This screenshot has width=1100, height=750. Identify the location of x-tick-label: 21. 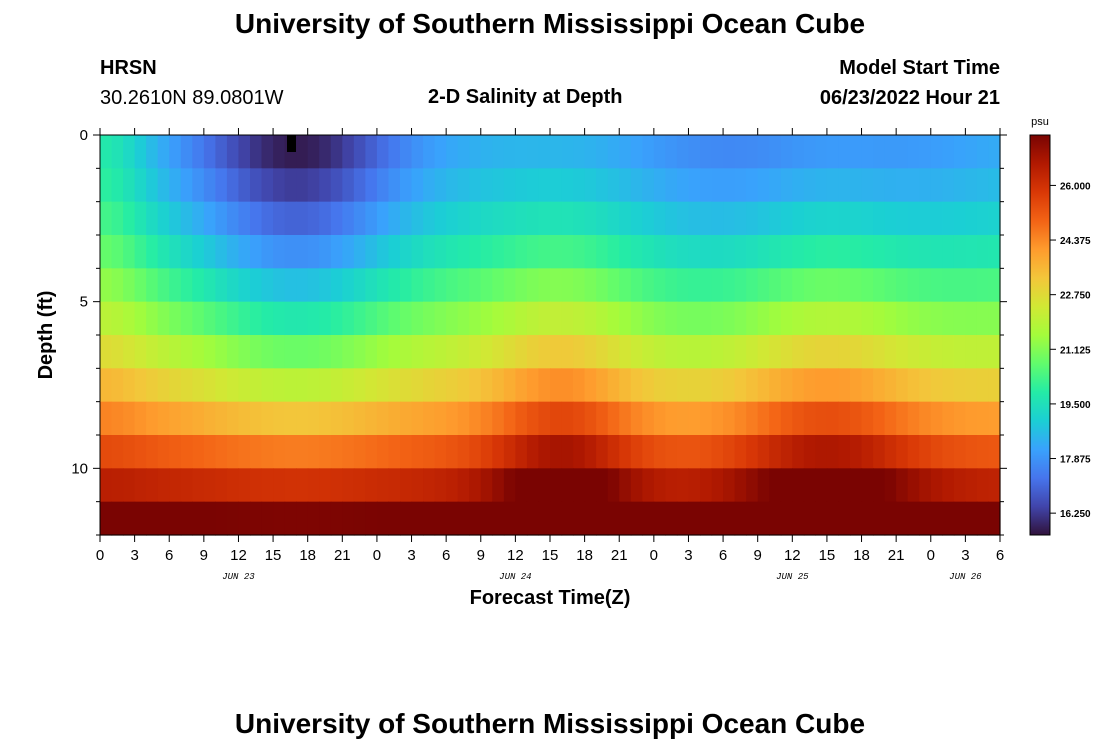
(896, 555).